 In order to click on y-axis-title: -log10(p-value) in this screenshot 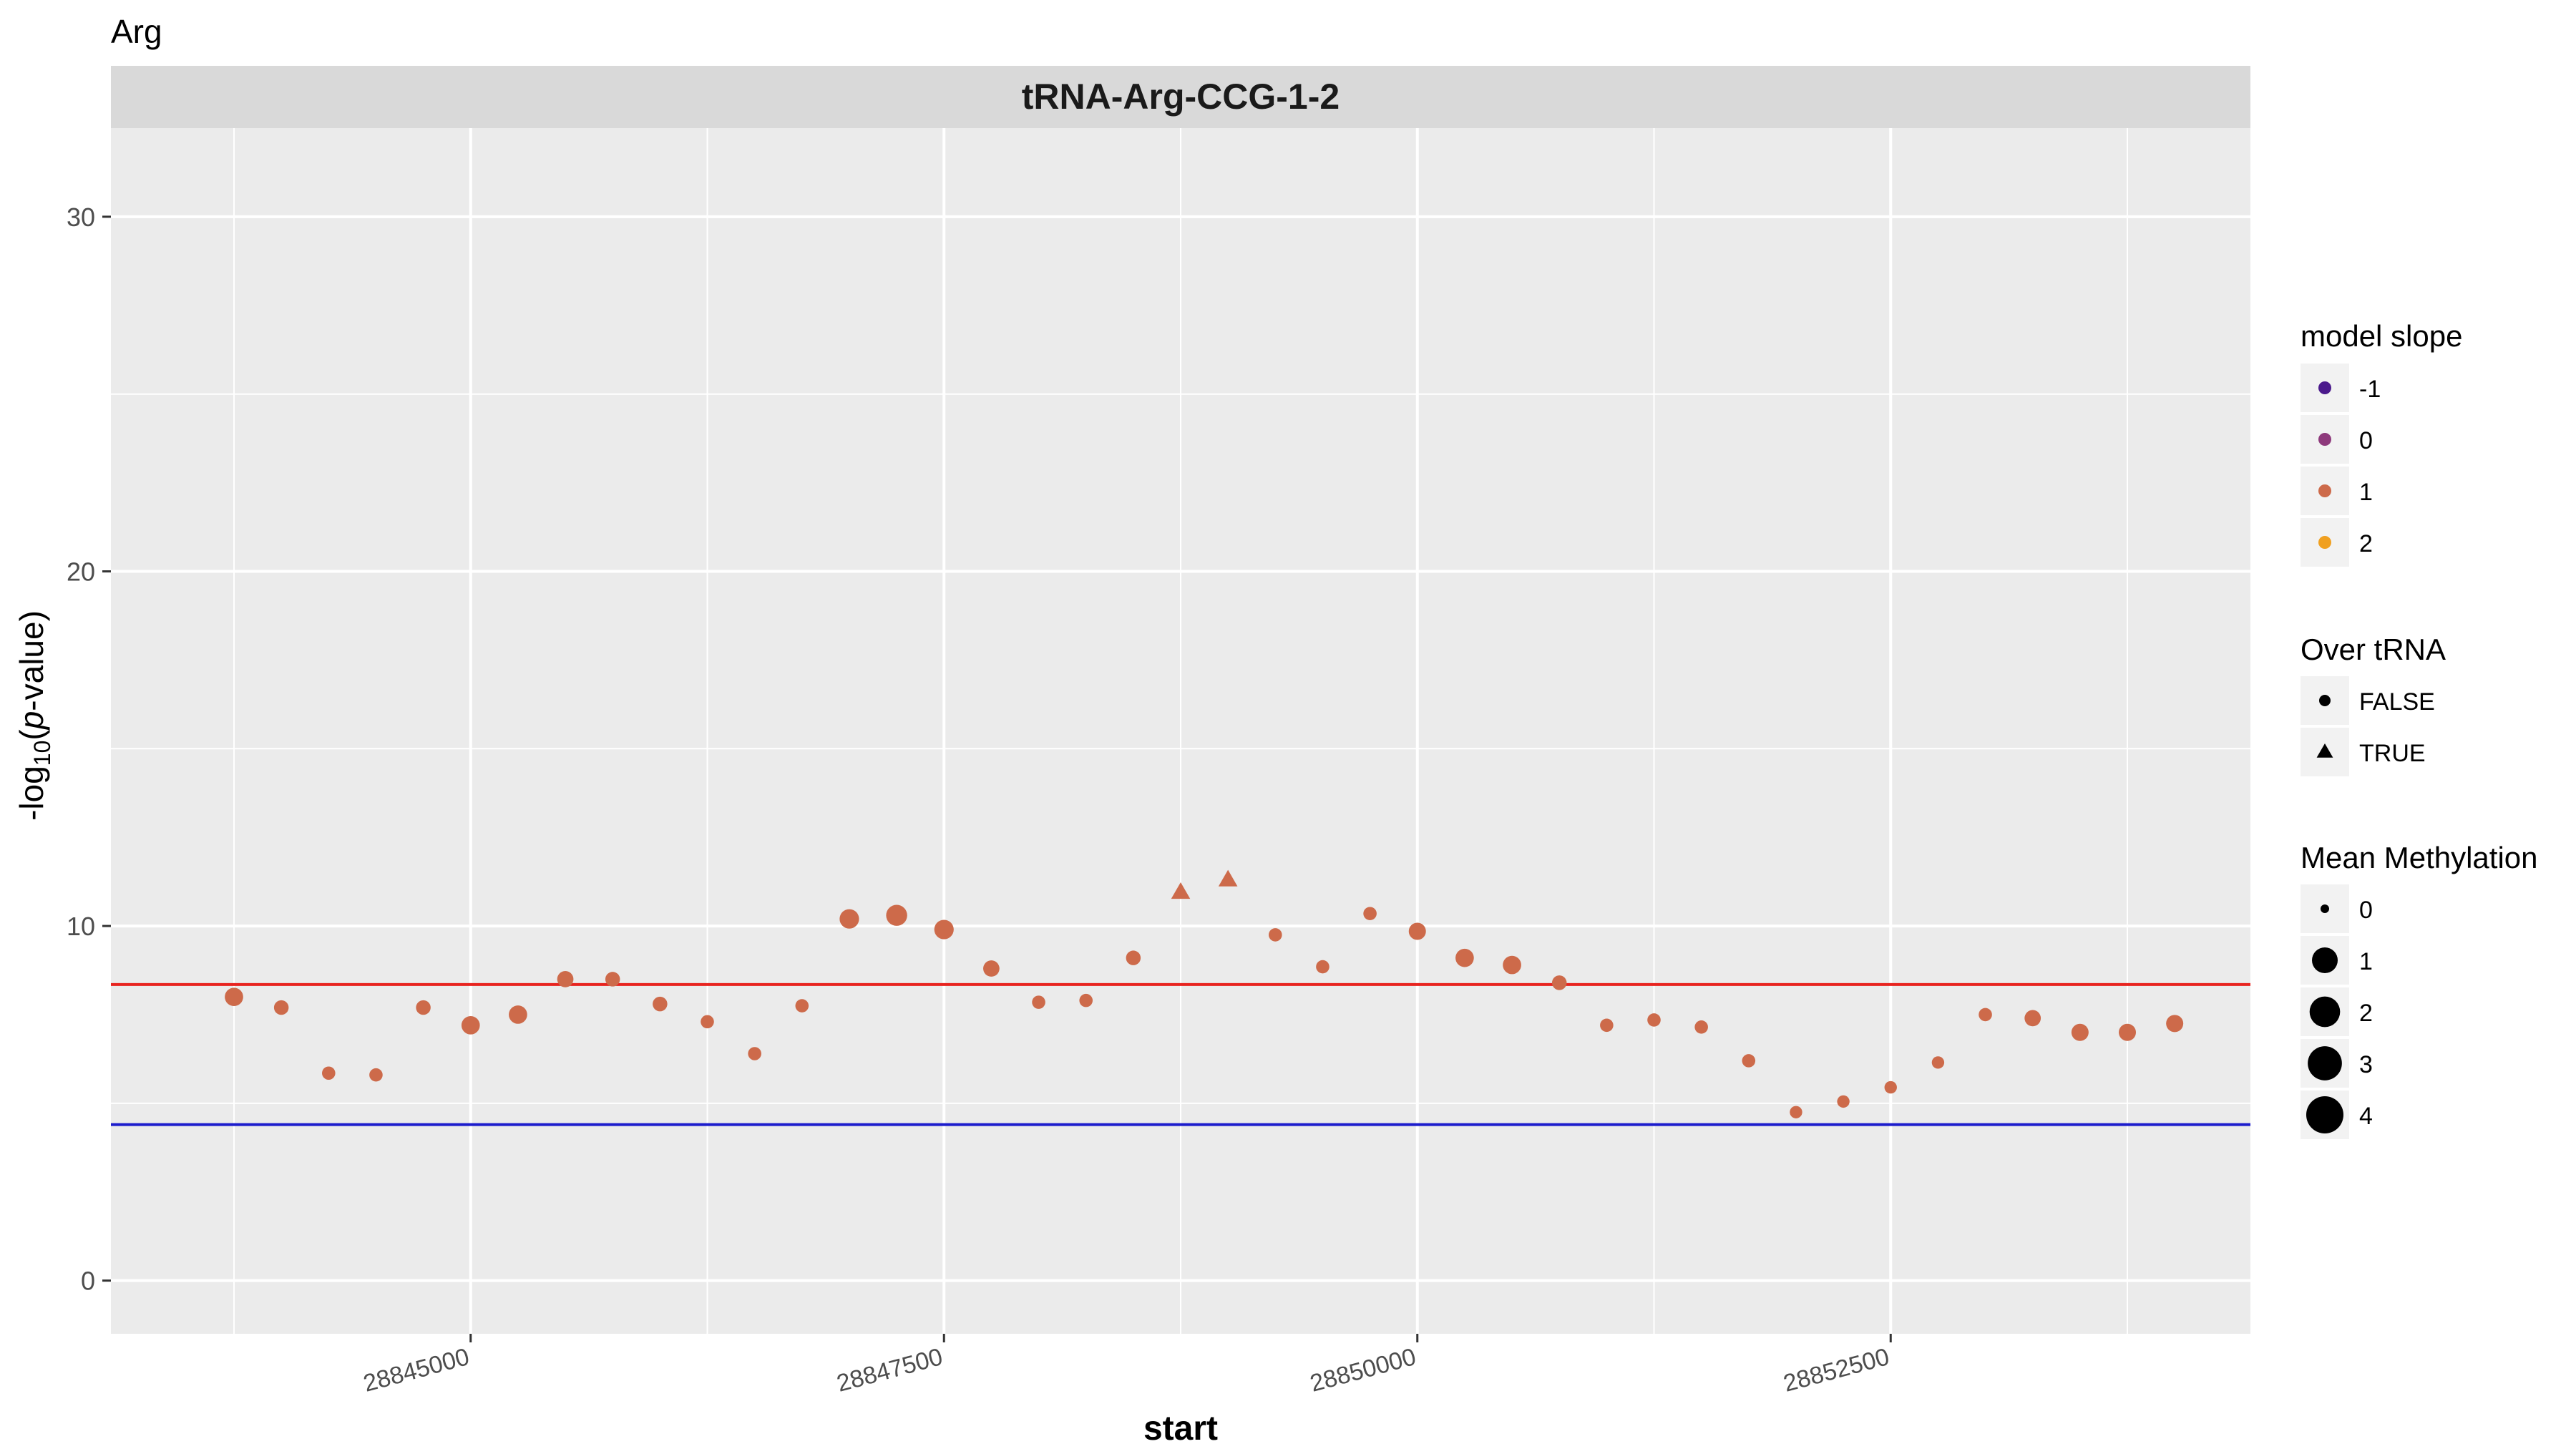, I will do `click(34, 715)`.